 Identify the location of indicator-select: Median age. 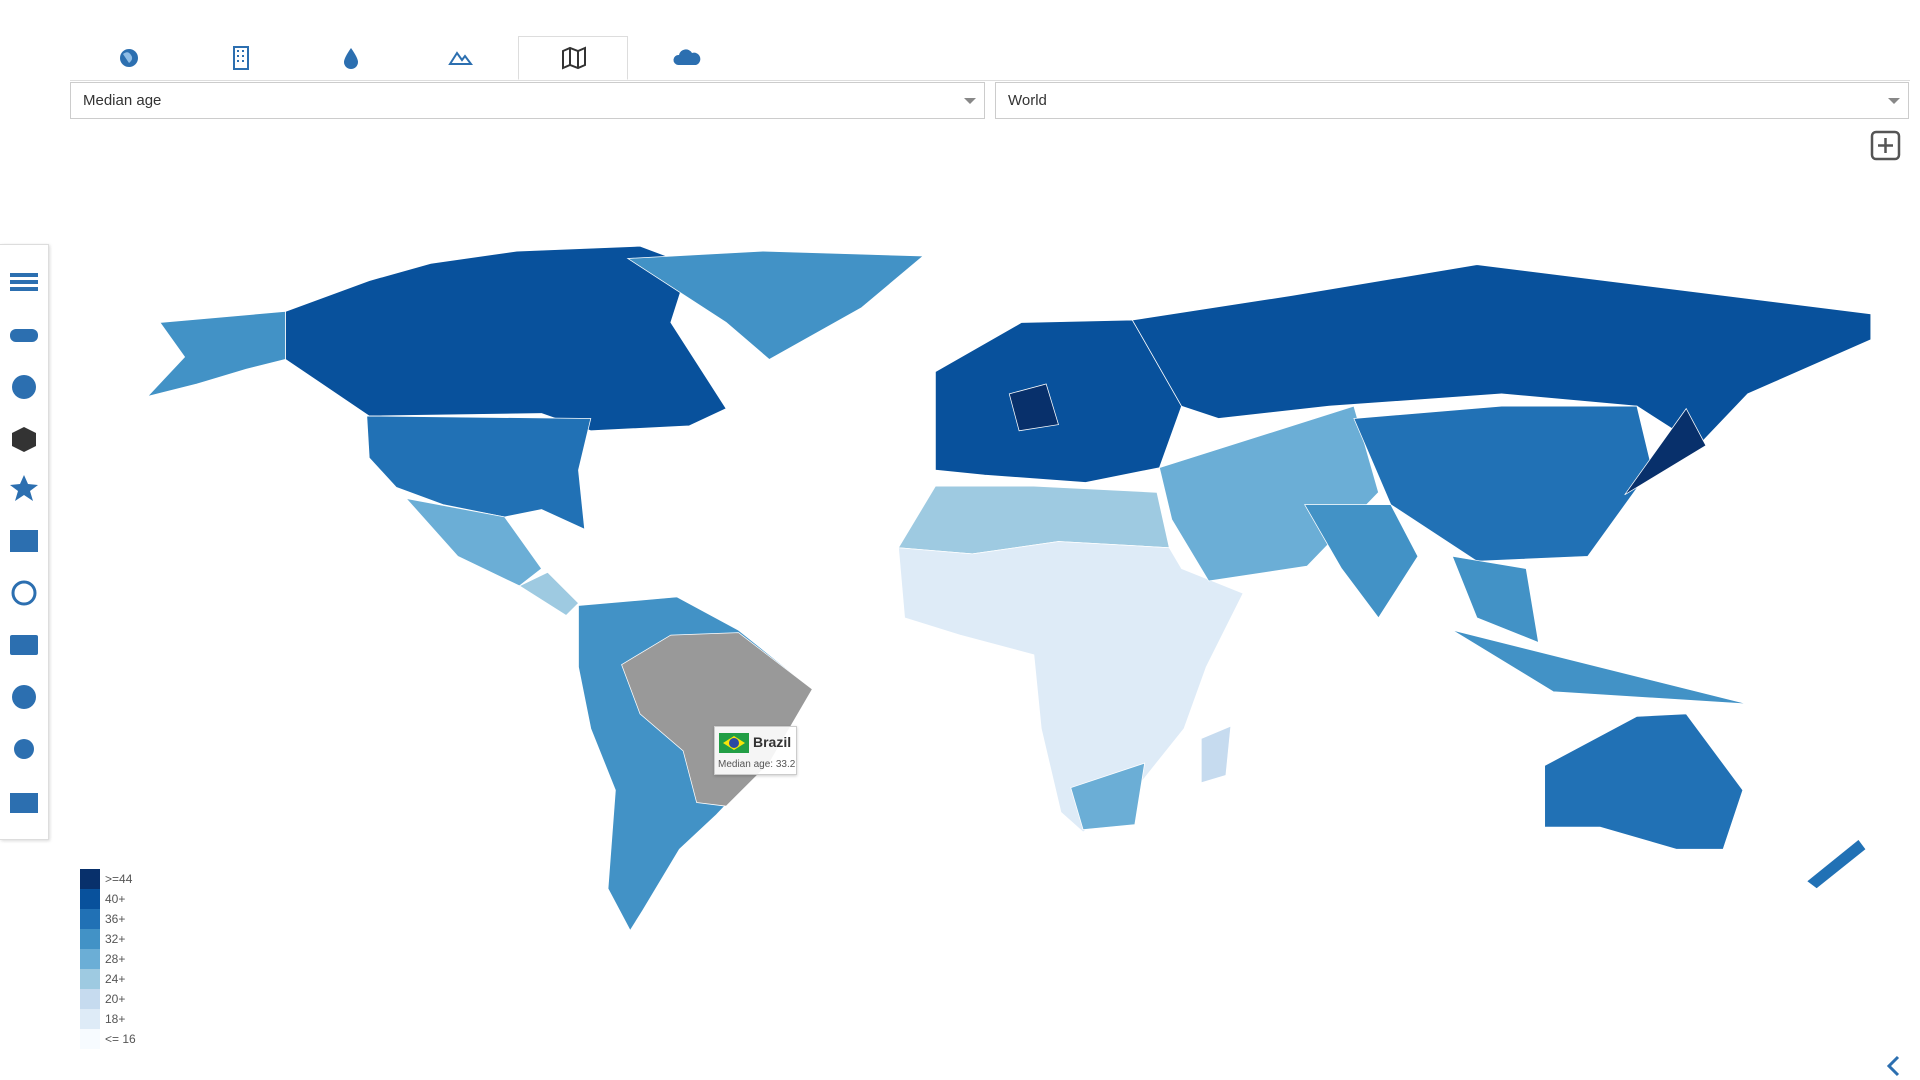
(527, 100).